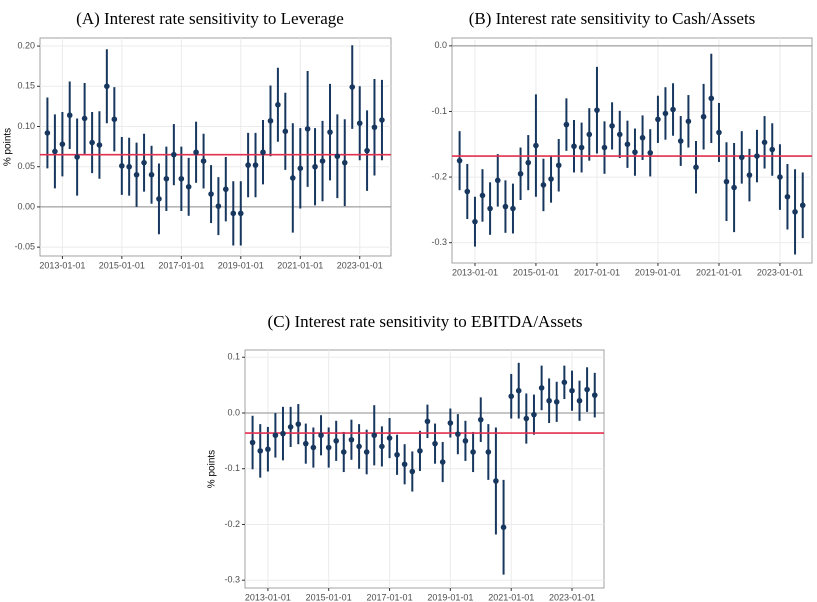 The width and height of the screenshot is (817, 602). Describe the element at coordinates (26, 86) in the screenshot. I see `y-tick-label: 0.15` at that location.